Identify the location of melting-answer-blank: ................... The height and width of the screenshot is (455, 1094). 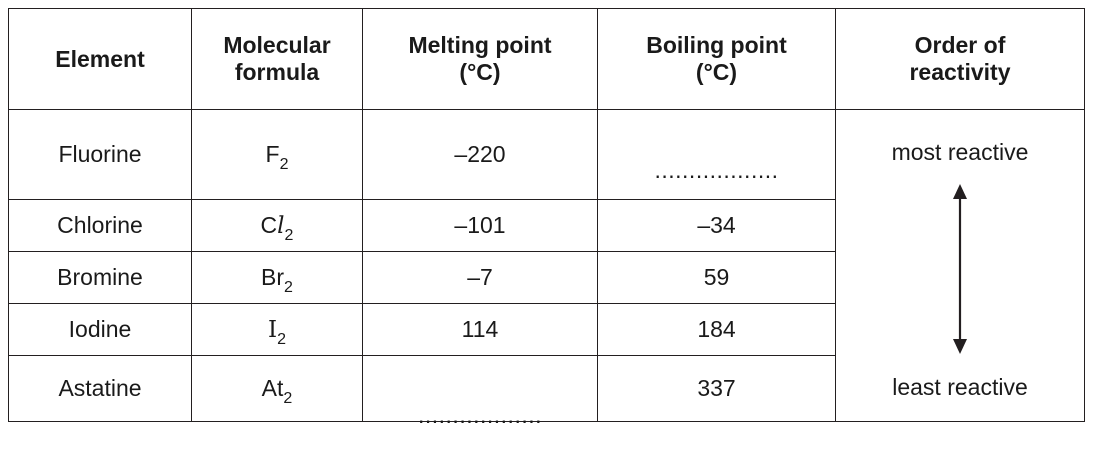
(480, 391).